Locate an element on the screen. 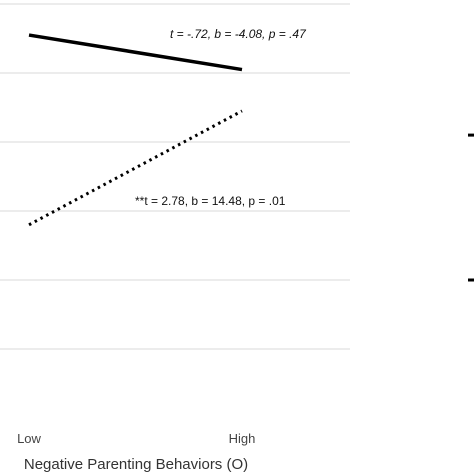  series-line-dotted is located at coordinates (135, 168).